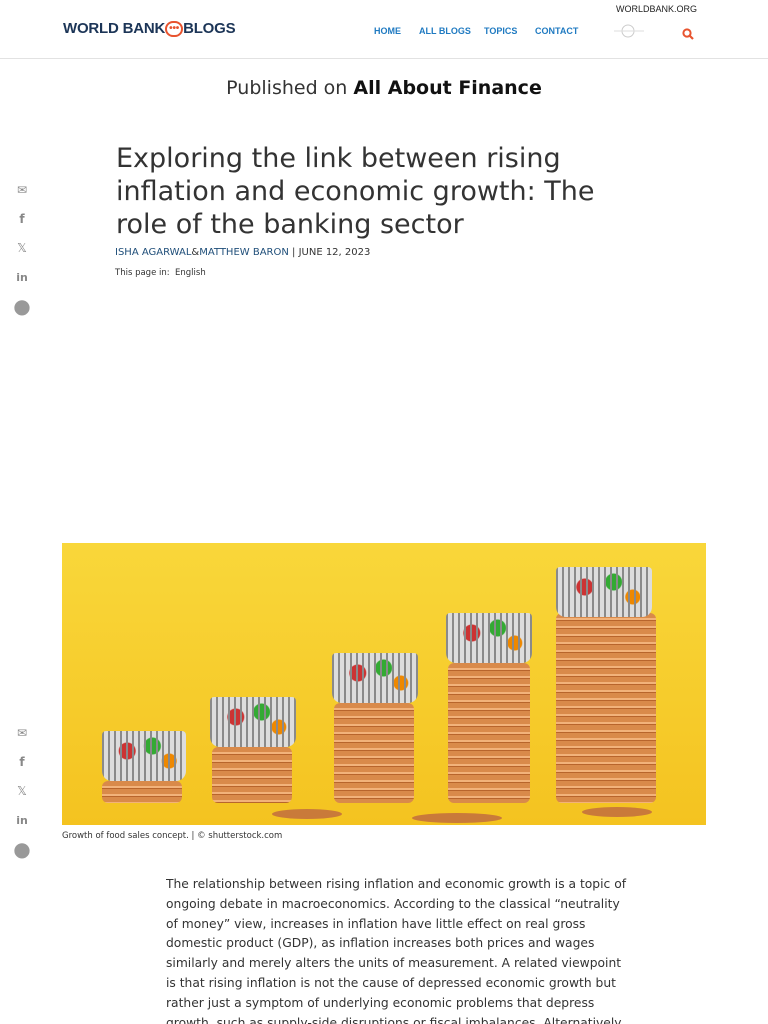 This screenshot has width=768, height=1024. What do you see at coordinates (657, 9) in the screenshot?
I see `worldbank-org-link: WORLDBANK.ORG` at bounding box center [657, 9].